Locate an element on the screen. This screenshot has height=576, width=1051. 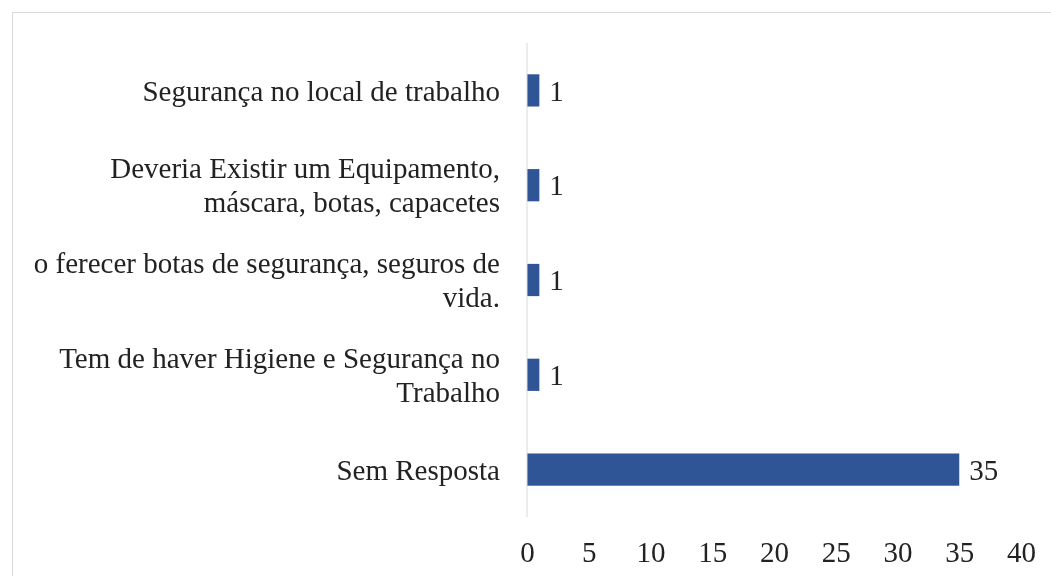
x-tick-label: 25 is located at coordinates (836, 551).